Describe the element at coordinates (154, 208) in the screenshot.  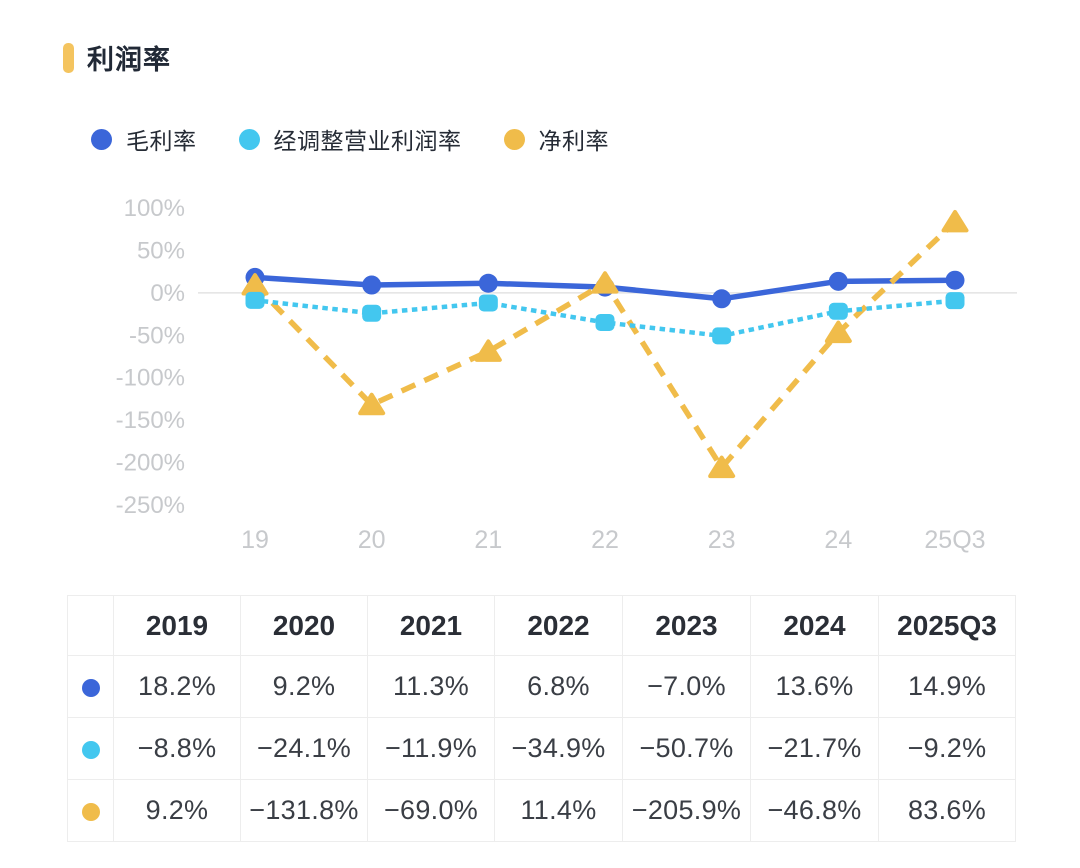
I see `y-axis-tick: 100%` at that location.